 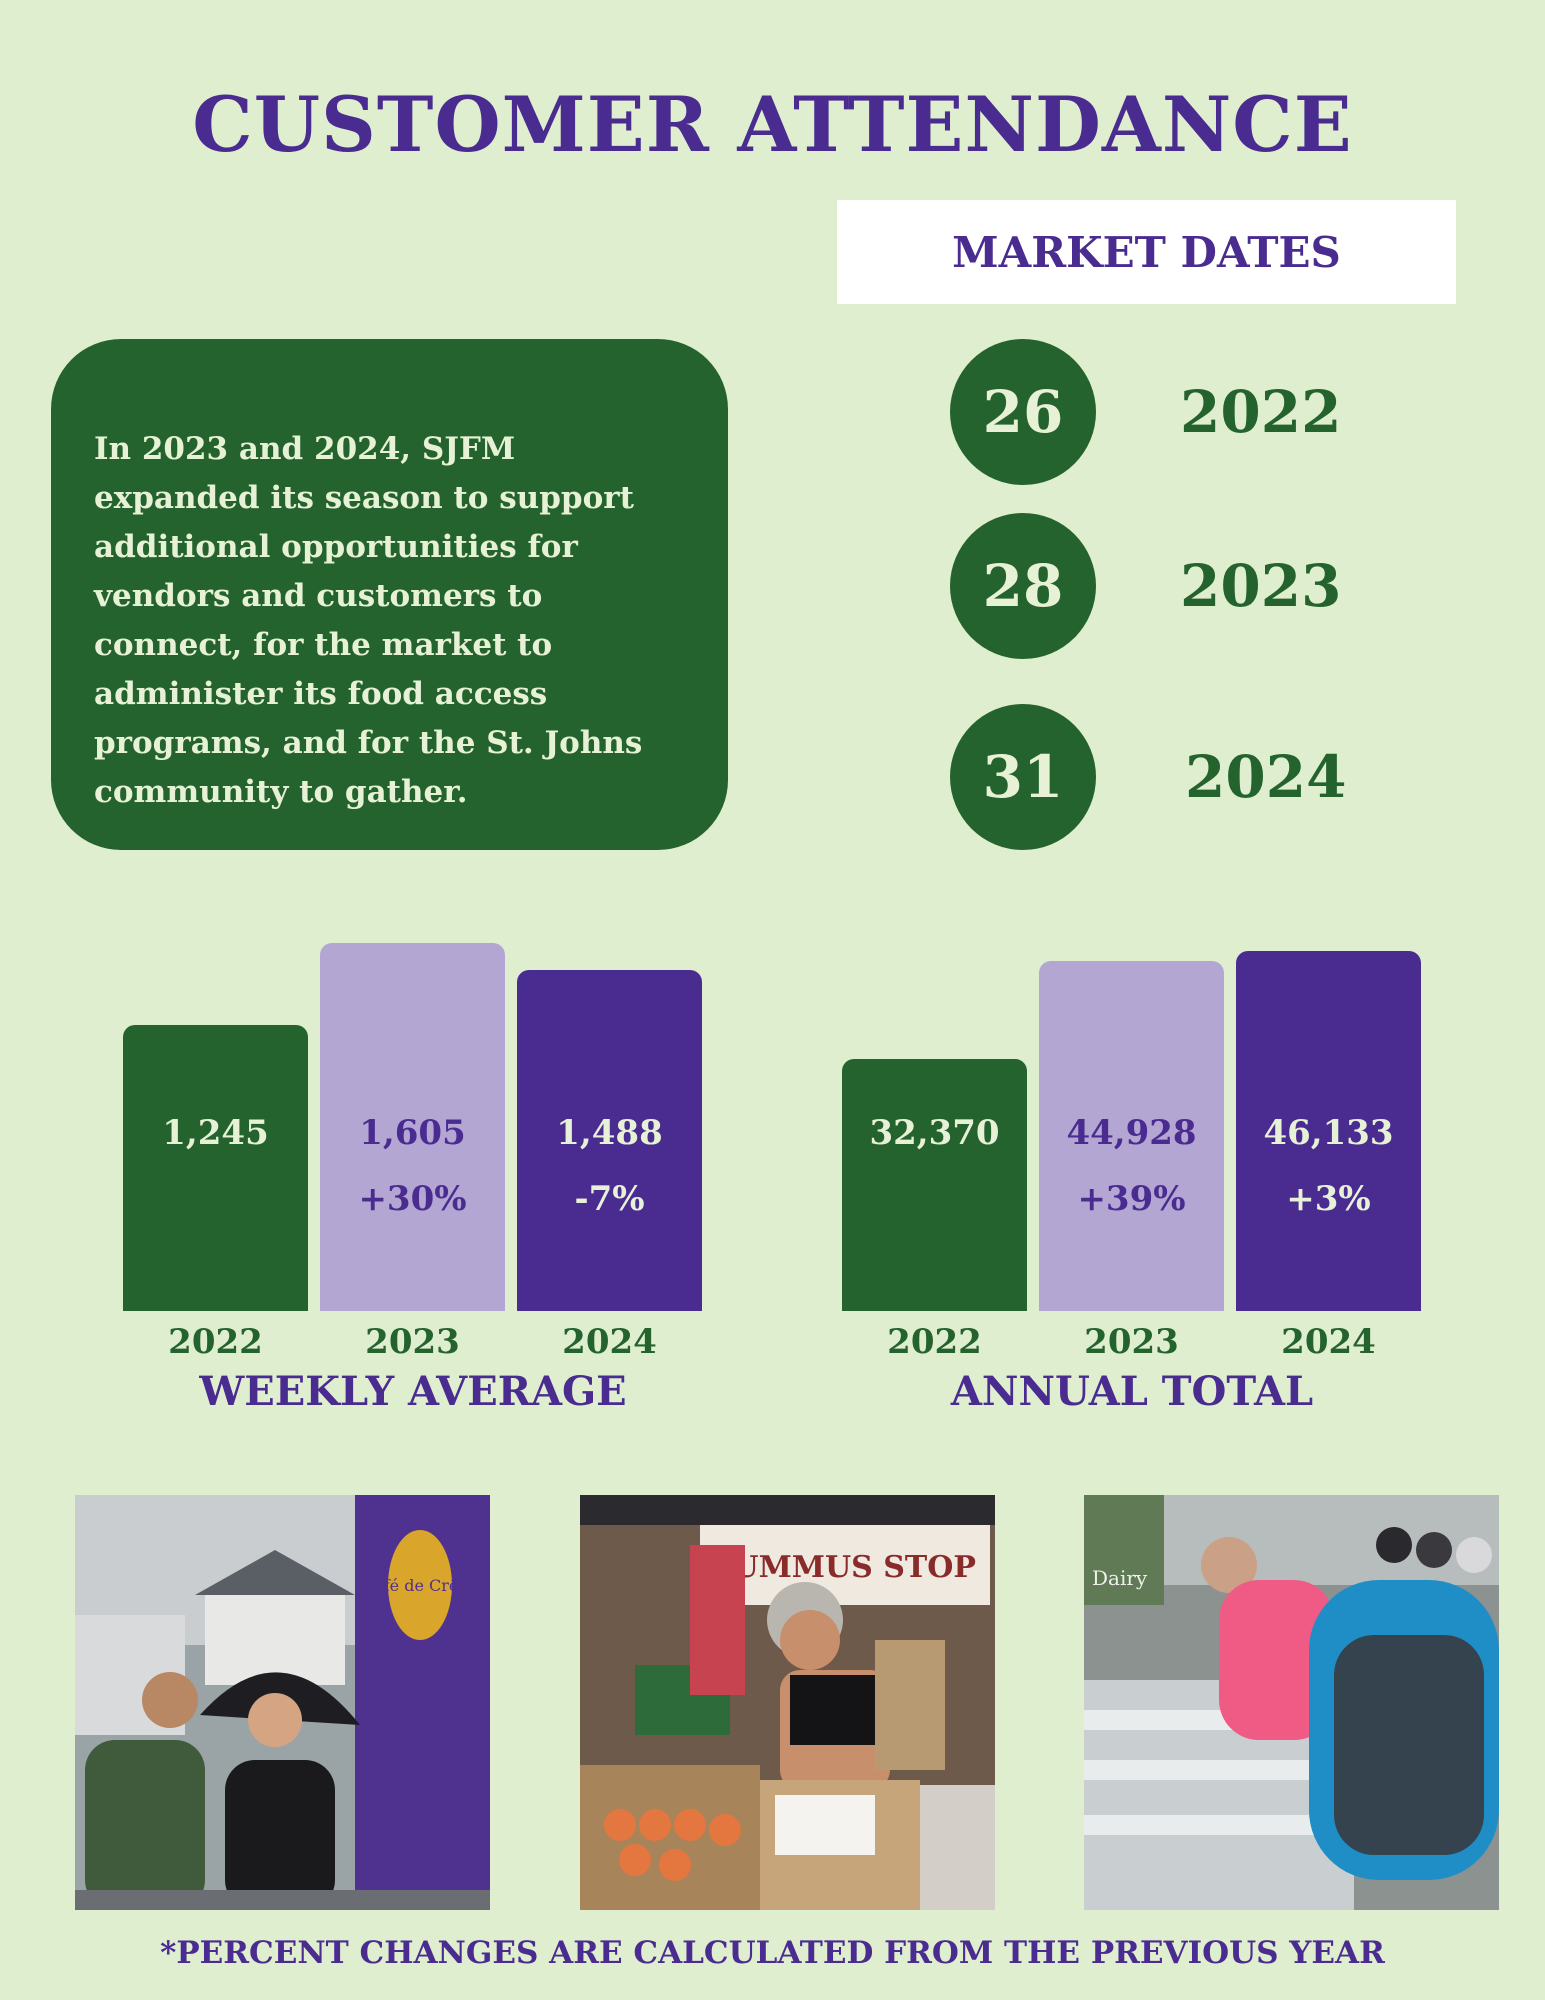 I want to click on market-date-count: 26, so click(x=1023, y=412).